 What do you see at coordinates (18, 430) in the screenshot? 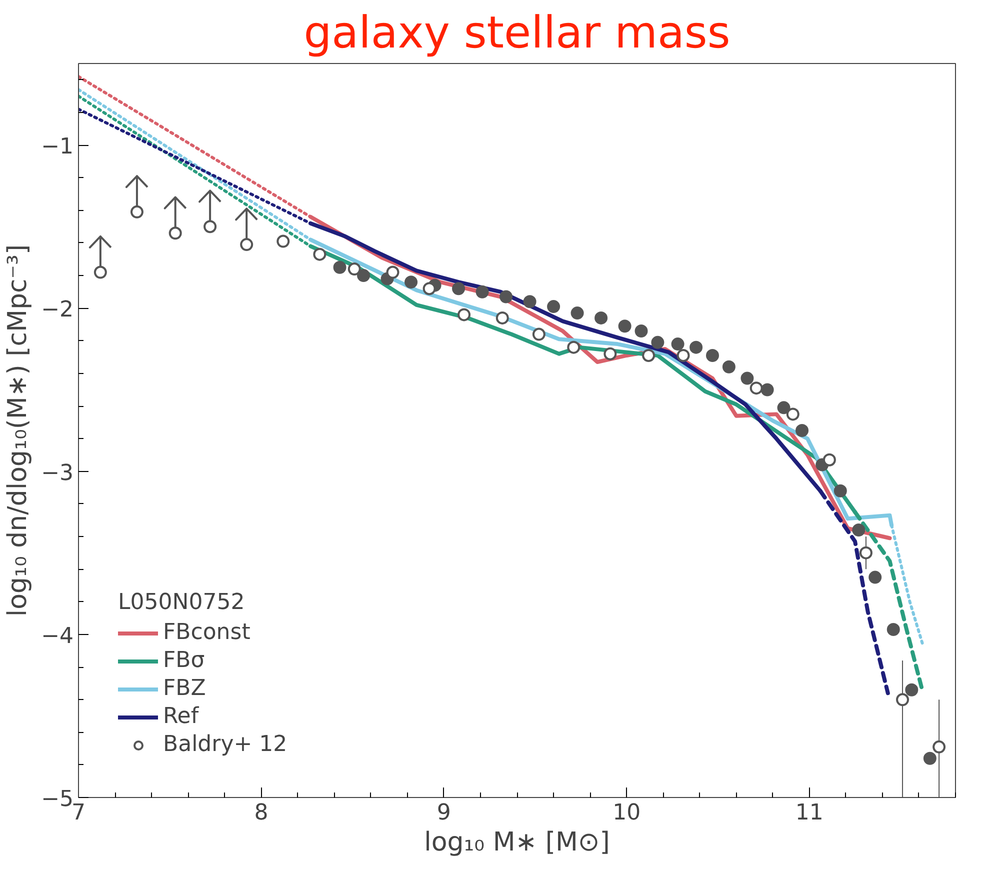
I see `y-axis-title: log₁₀ dn/dlog₁₀(M∗) [cMpc⁻³]` at bounding box center [18, 430].